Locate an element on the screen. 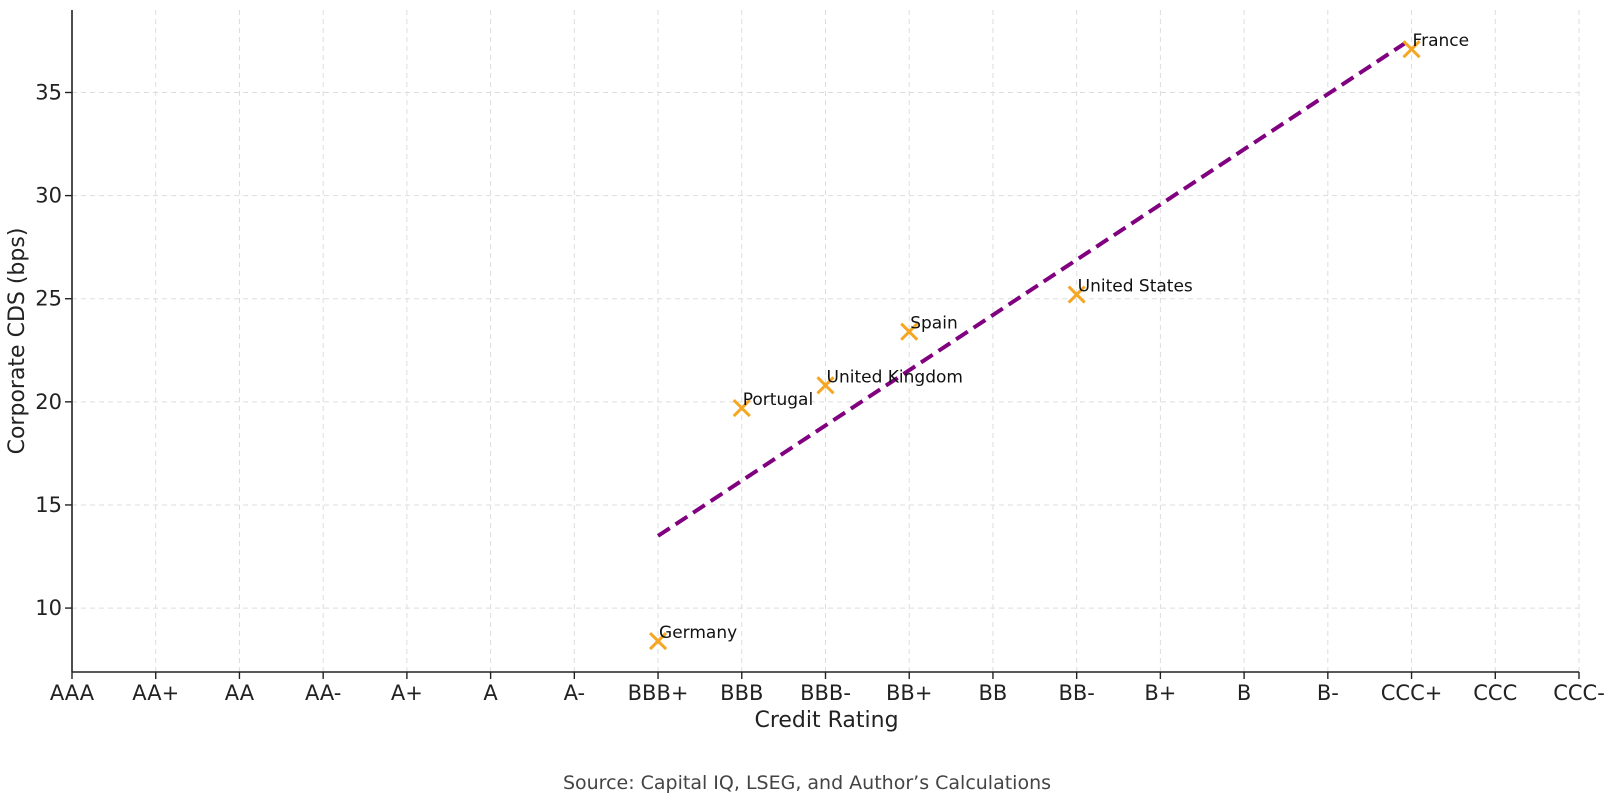 Image resolution: width=1614 pixels, height=803 pixels. y-tick-label: 25 is located at coordinates (48, 299).